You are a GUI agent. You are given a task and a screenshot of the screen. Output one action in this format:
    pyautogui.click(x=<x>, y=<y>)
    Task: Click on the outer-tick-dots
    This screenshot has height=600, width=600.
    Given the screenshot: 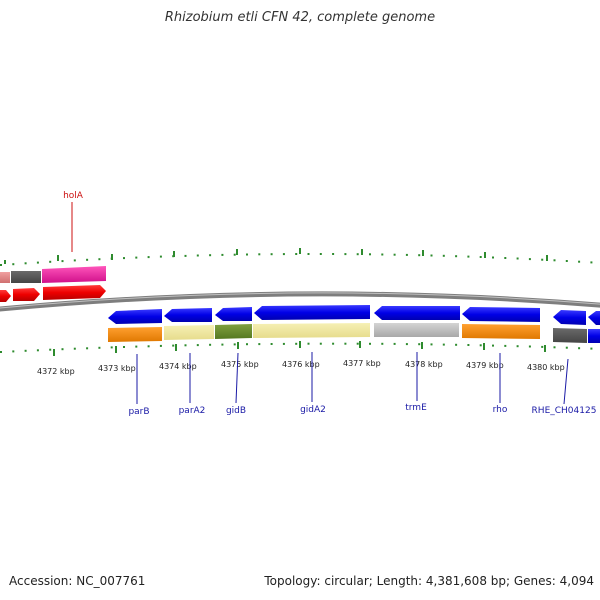 What is the action you would take?
    pyautogui.click(x=296, y=259)
    